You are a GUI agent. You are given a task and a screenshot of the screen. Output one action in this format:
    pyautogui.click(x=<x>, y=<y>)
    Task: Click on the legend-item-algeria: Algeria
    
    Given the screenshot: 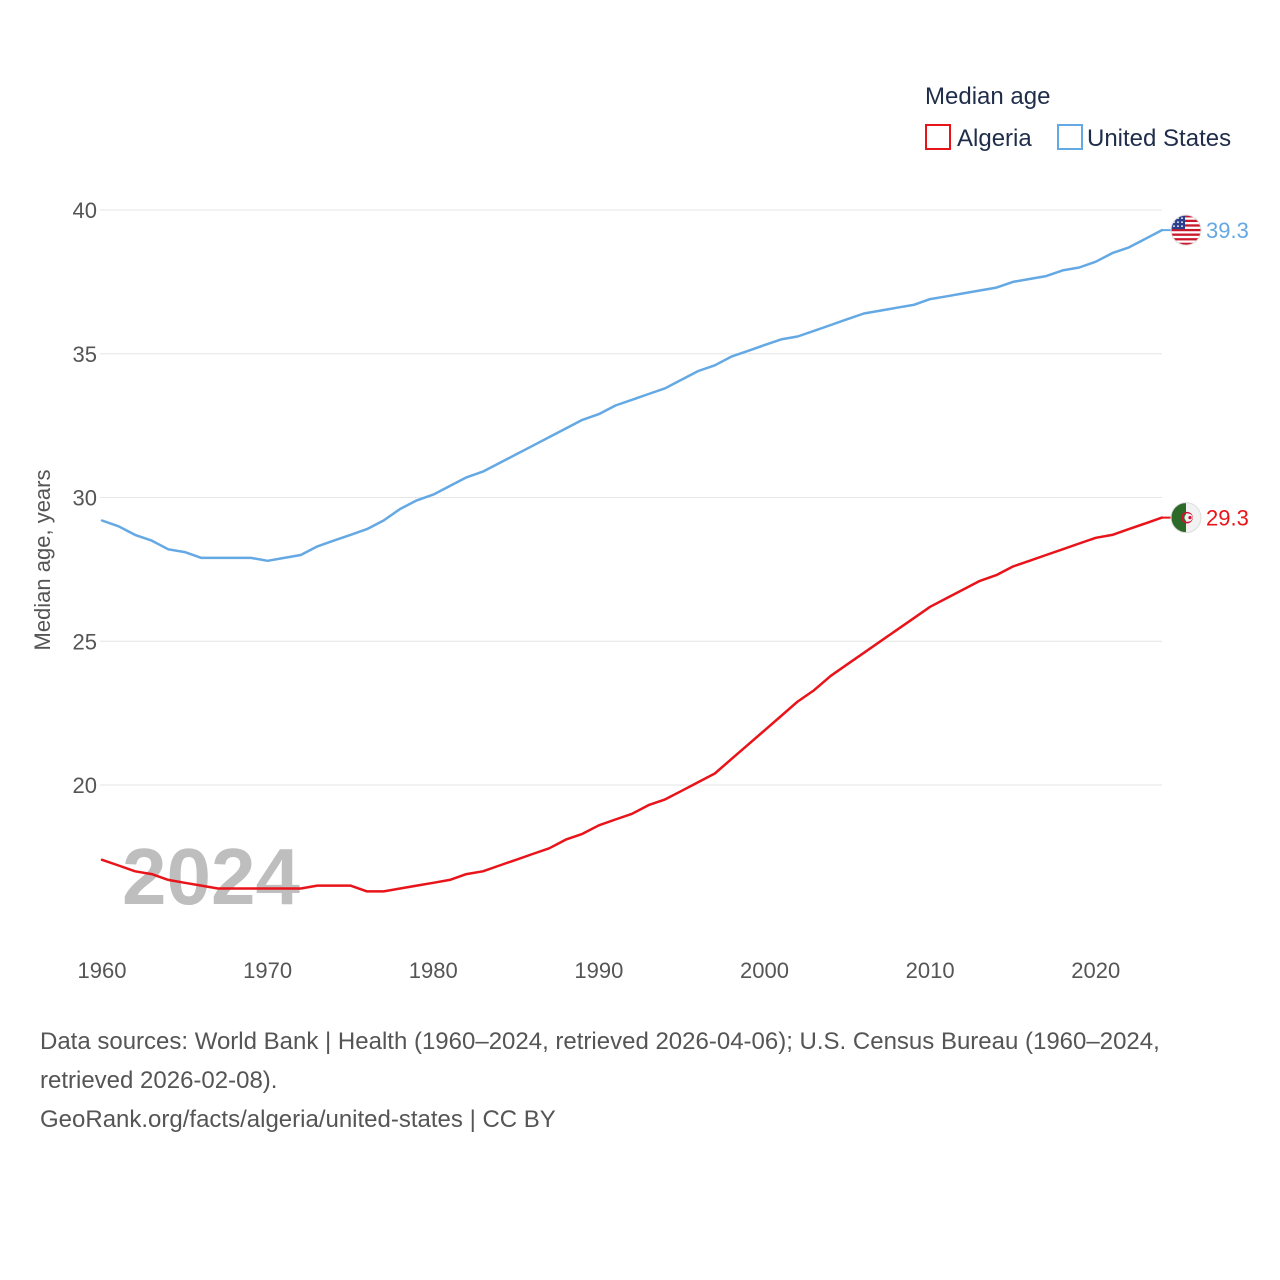 What is the action you would take?
    pyautogui.click(x=978, y=138)
    